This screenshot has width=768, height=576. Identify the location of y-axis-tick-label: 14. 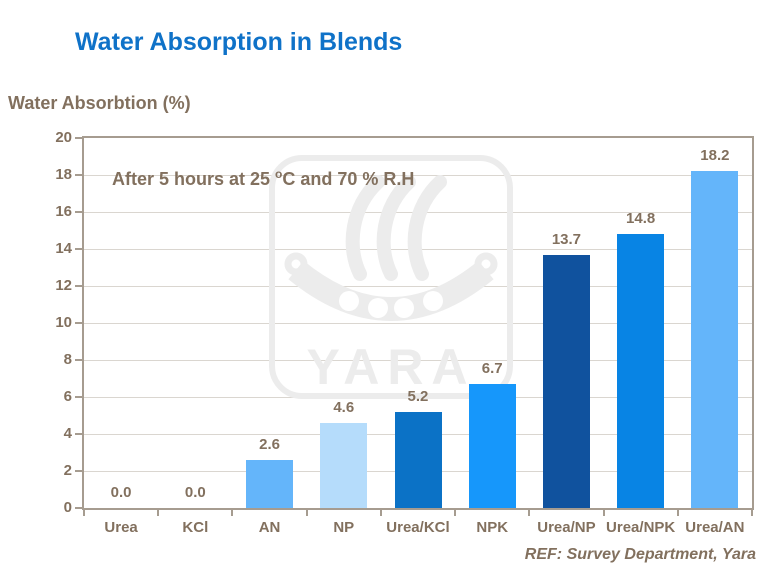
(63, 248).